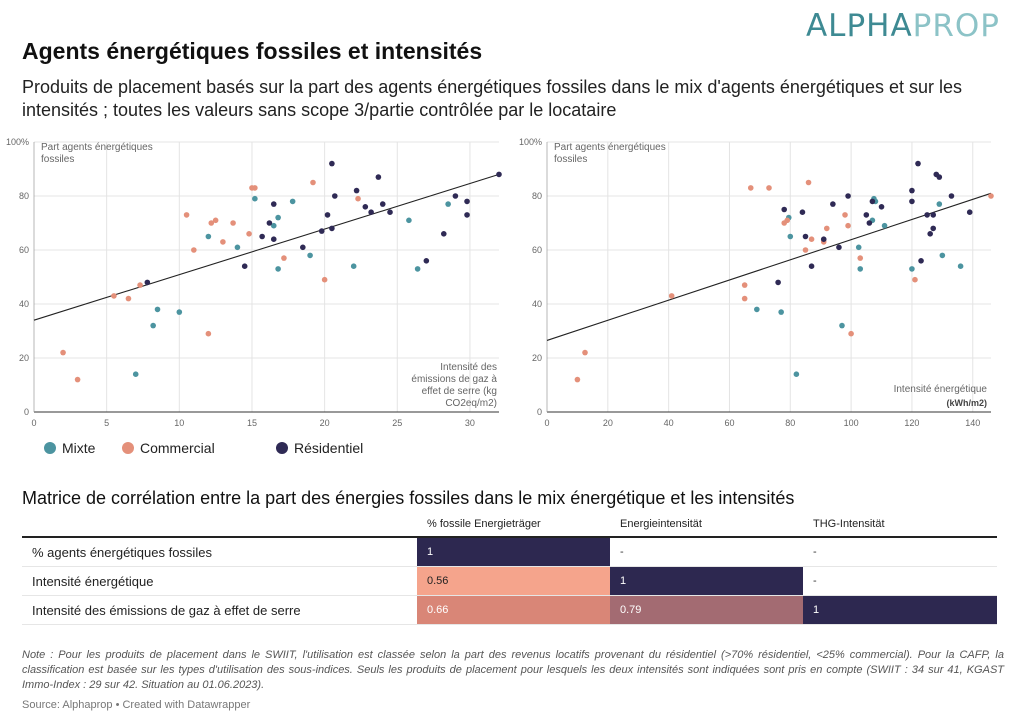 The width and height of the screenshot is (1024, 725). What do you see at coordinates (903, 26) in the screenshot?
I see `alphaprop-logo: ALPHAPROP` at bounding box center [903, 26].